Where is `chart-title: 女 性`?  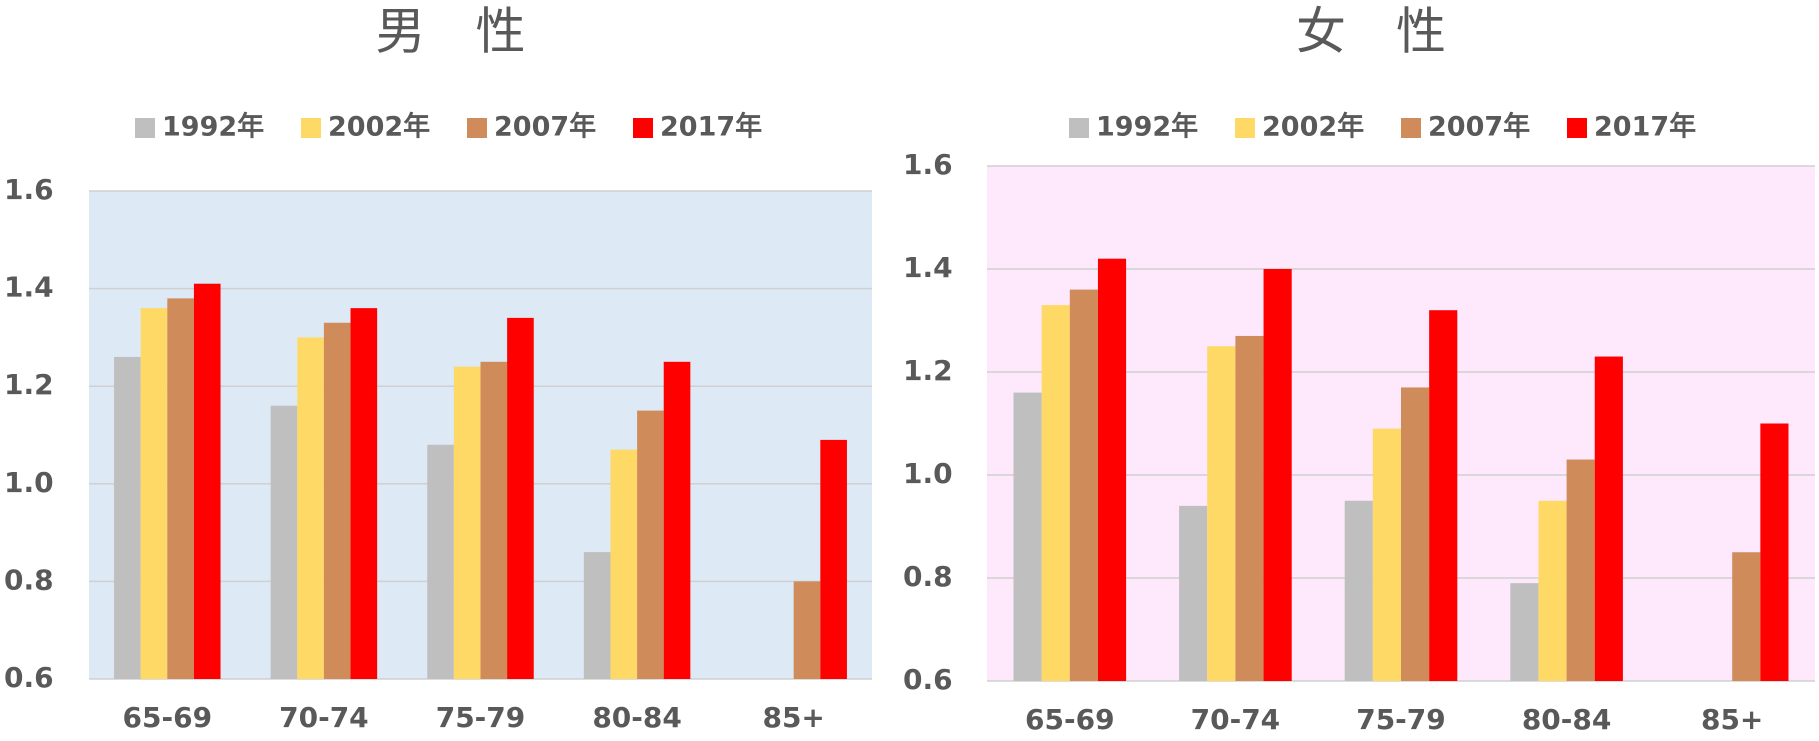 chart-title: 女 性 is located at coordinates (1371, 32).